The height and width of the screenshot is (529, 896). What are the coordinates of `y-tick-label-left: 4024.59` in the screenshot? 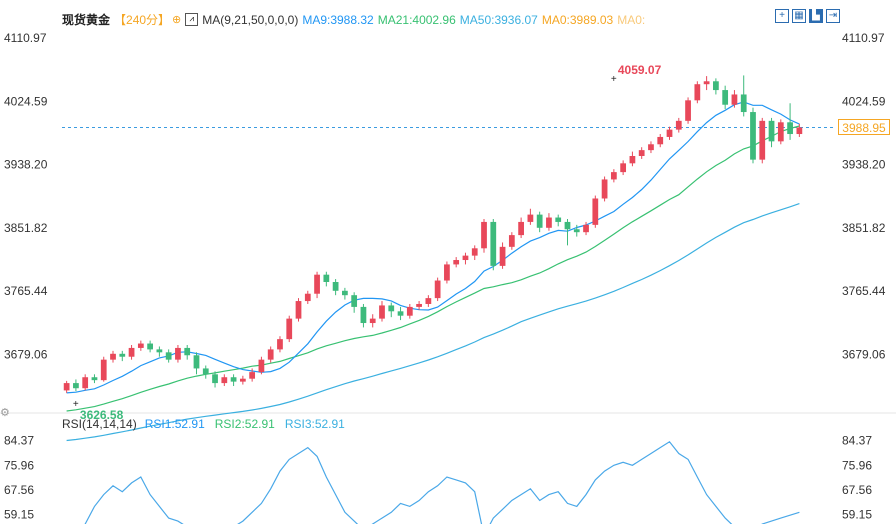 It's located at (26, 101).